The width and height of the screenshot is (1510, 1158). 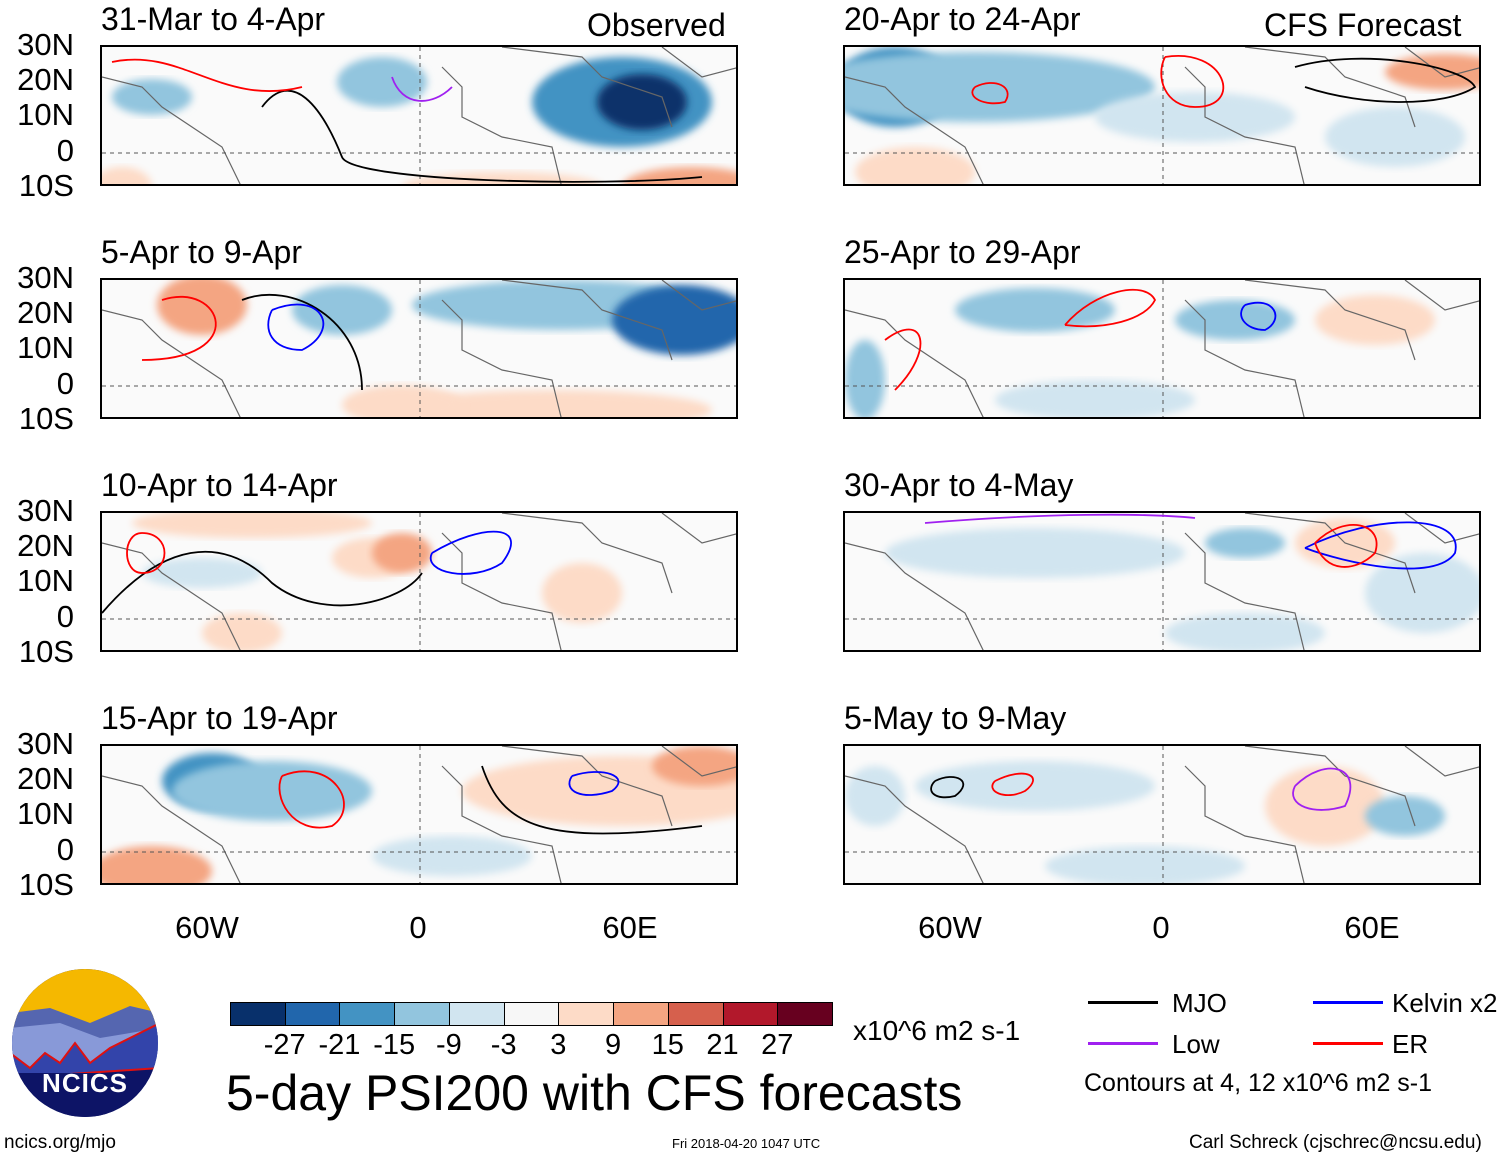 What do you see at coordinates (667, 1045) in the screenshot?
I see `colorbar-label: 15` at bounding box center [667, 1045].